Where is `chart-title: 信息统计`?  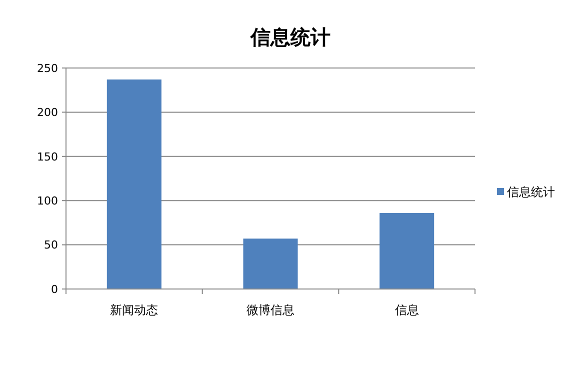
chart-title: 信息统计 is located at coordinates (290, 37).